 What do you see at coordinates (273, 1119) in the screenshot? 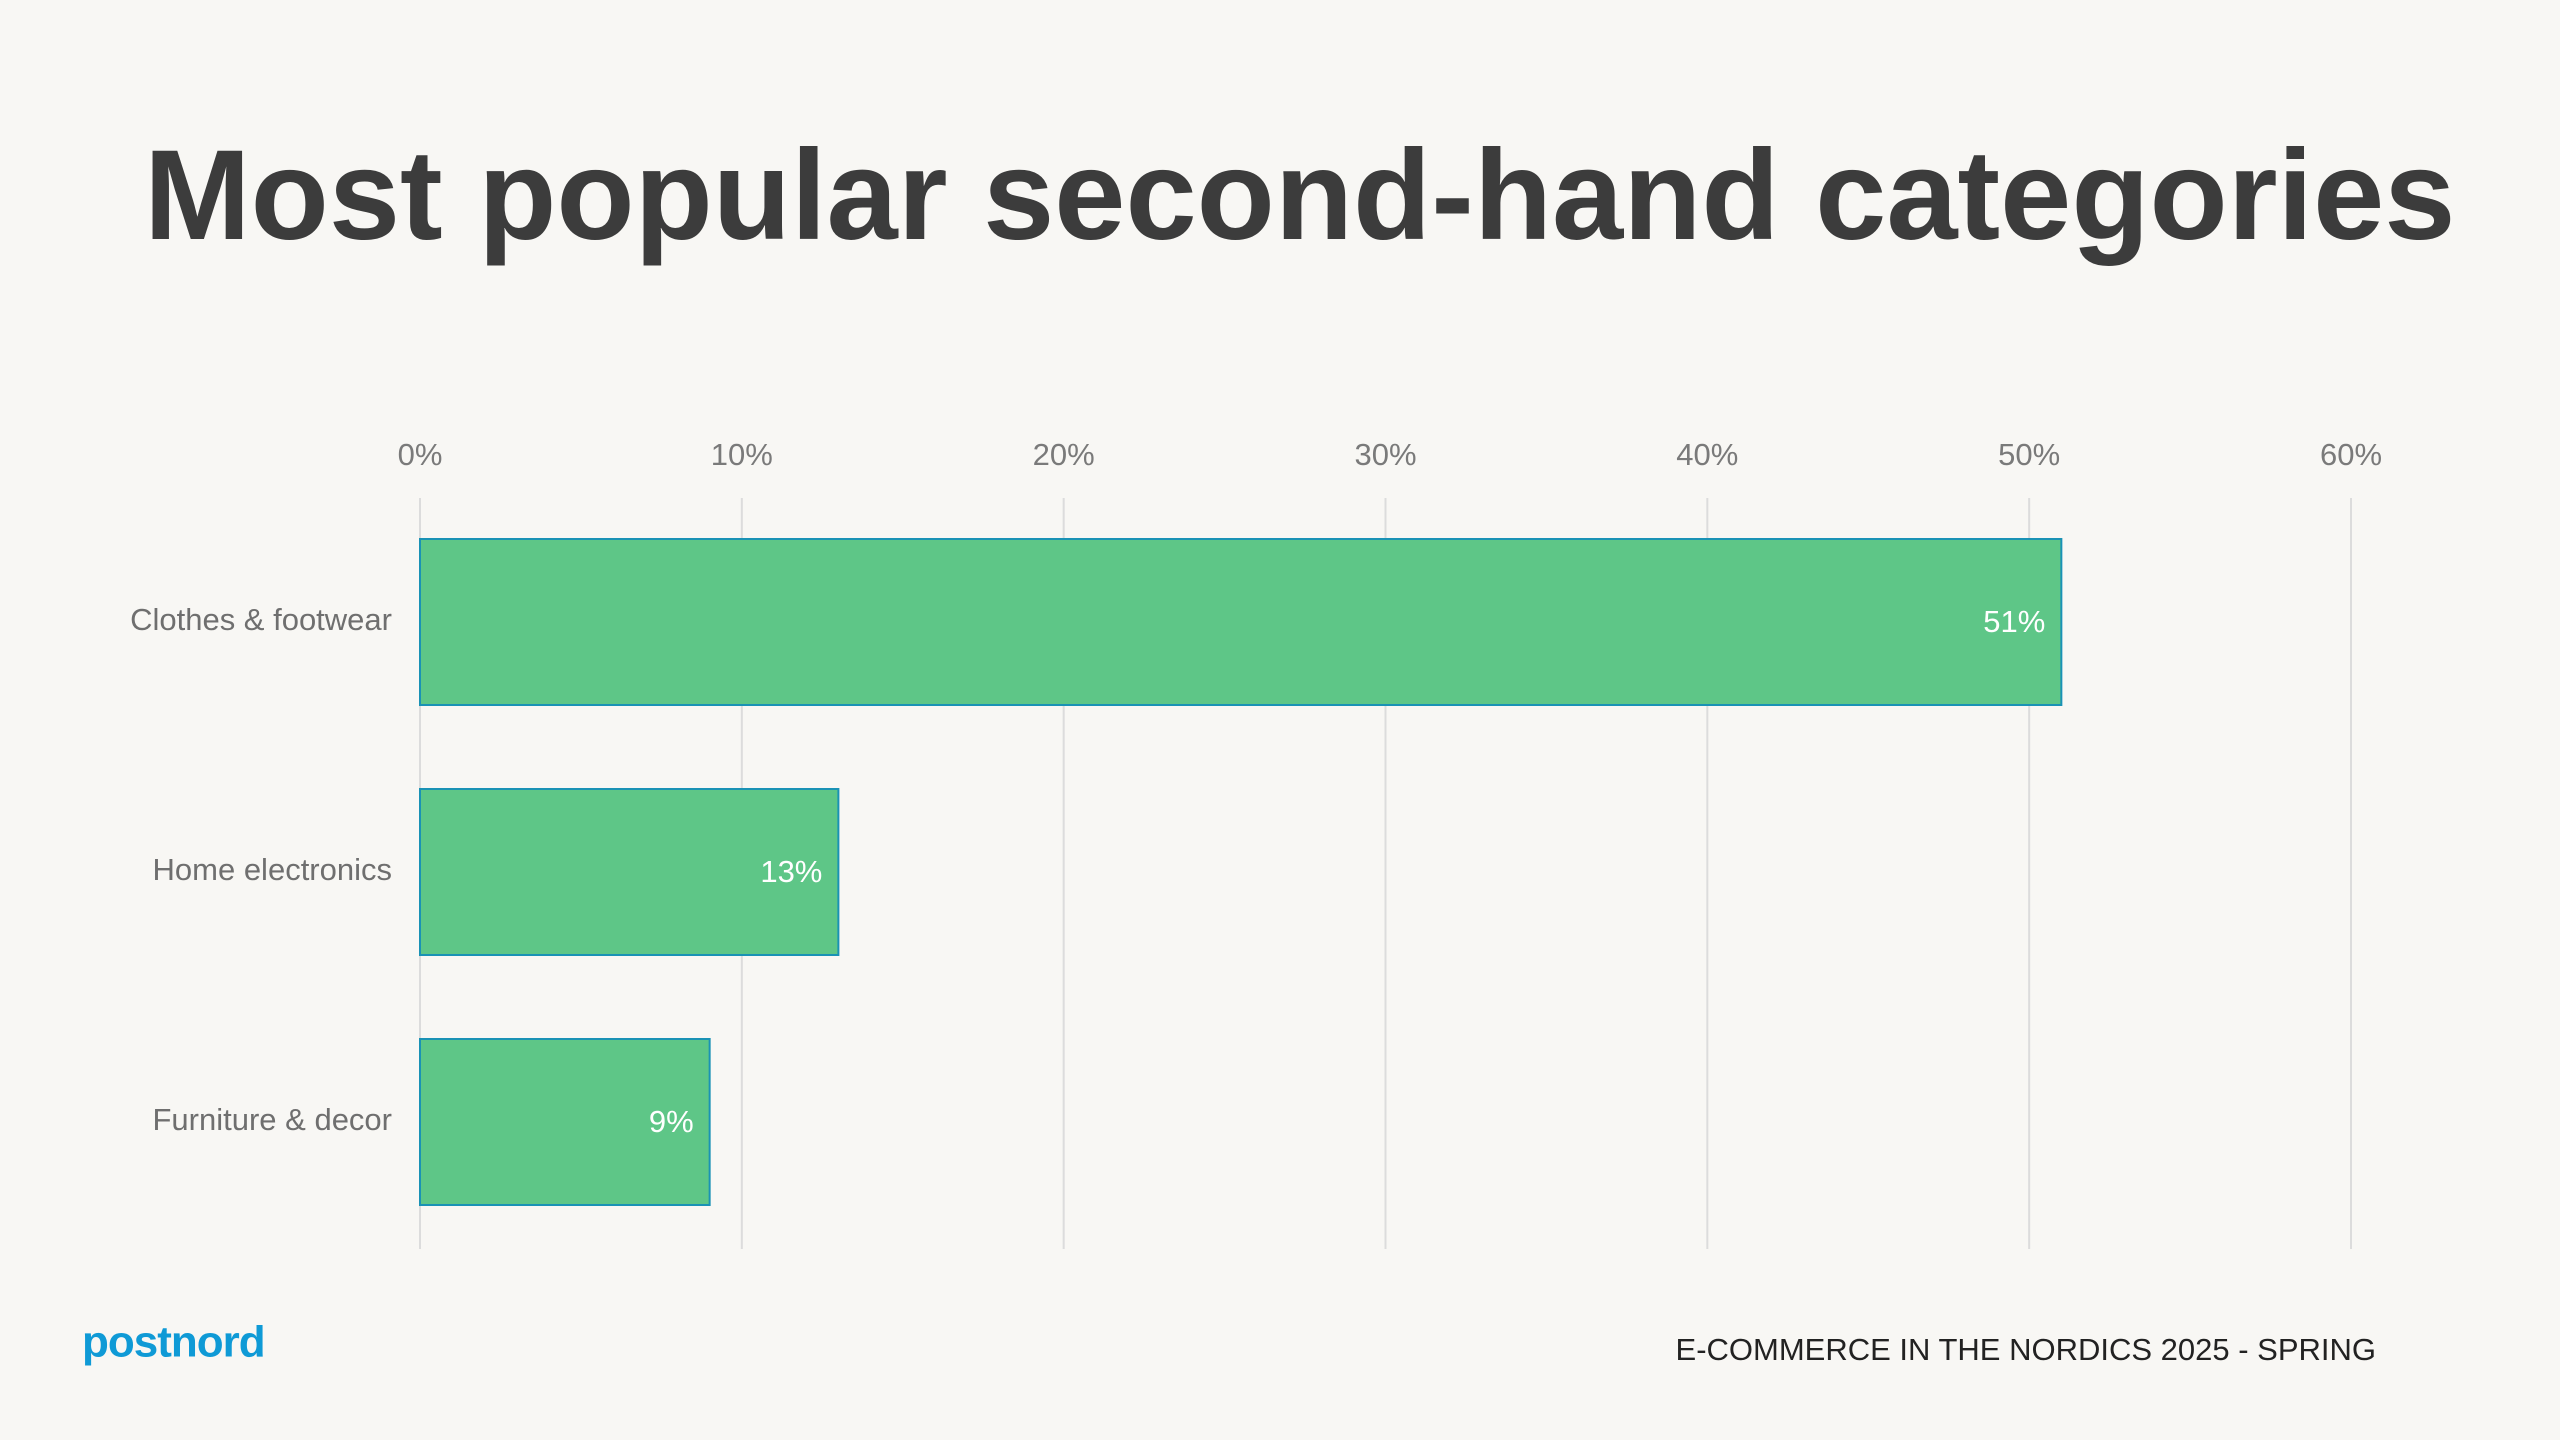
I see `category-label: Furniture & decor` at bounding box center [273, 1119].